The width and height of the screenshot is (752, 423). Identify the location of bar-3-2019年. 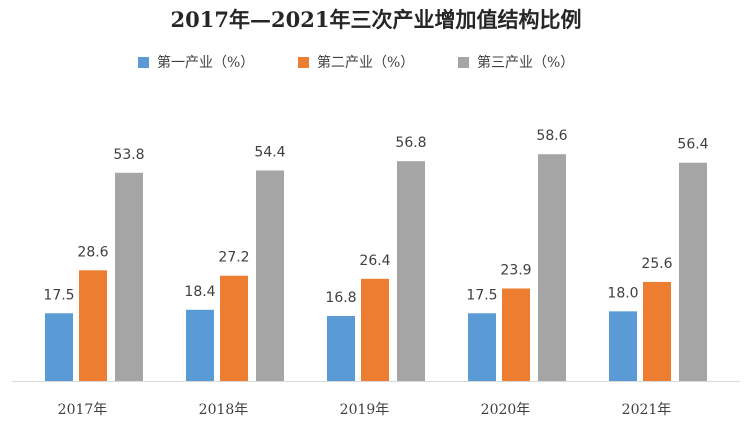
(411, 271).